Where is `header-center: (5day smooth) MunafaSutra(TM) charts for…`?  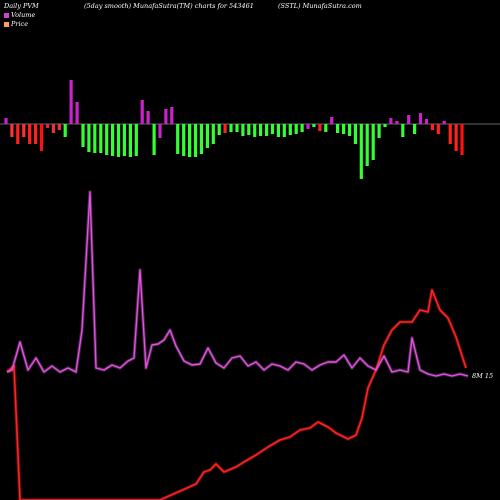
header-center: (5day smooth) MunafaSutra(TM) charts for… is located at coordinates (169, 6).